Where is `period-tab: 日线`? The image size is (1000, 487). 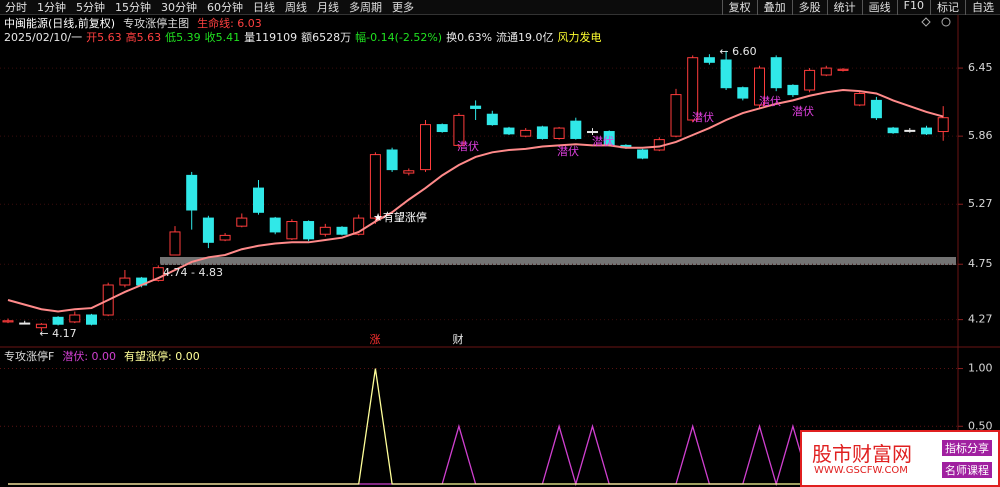
period-tab: 日线 is located at coordinates (264, 7).